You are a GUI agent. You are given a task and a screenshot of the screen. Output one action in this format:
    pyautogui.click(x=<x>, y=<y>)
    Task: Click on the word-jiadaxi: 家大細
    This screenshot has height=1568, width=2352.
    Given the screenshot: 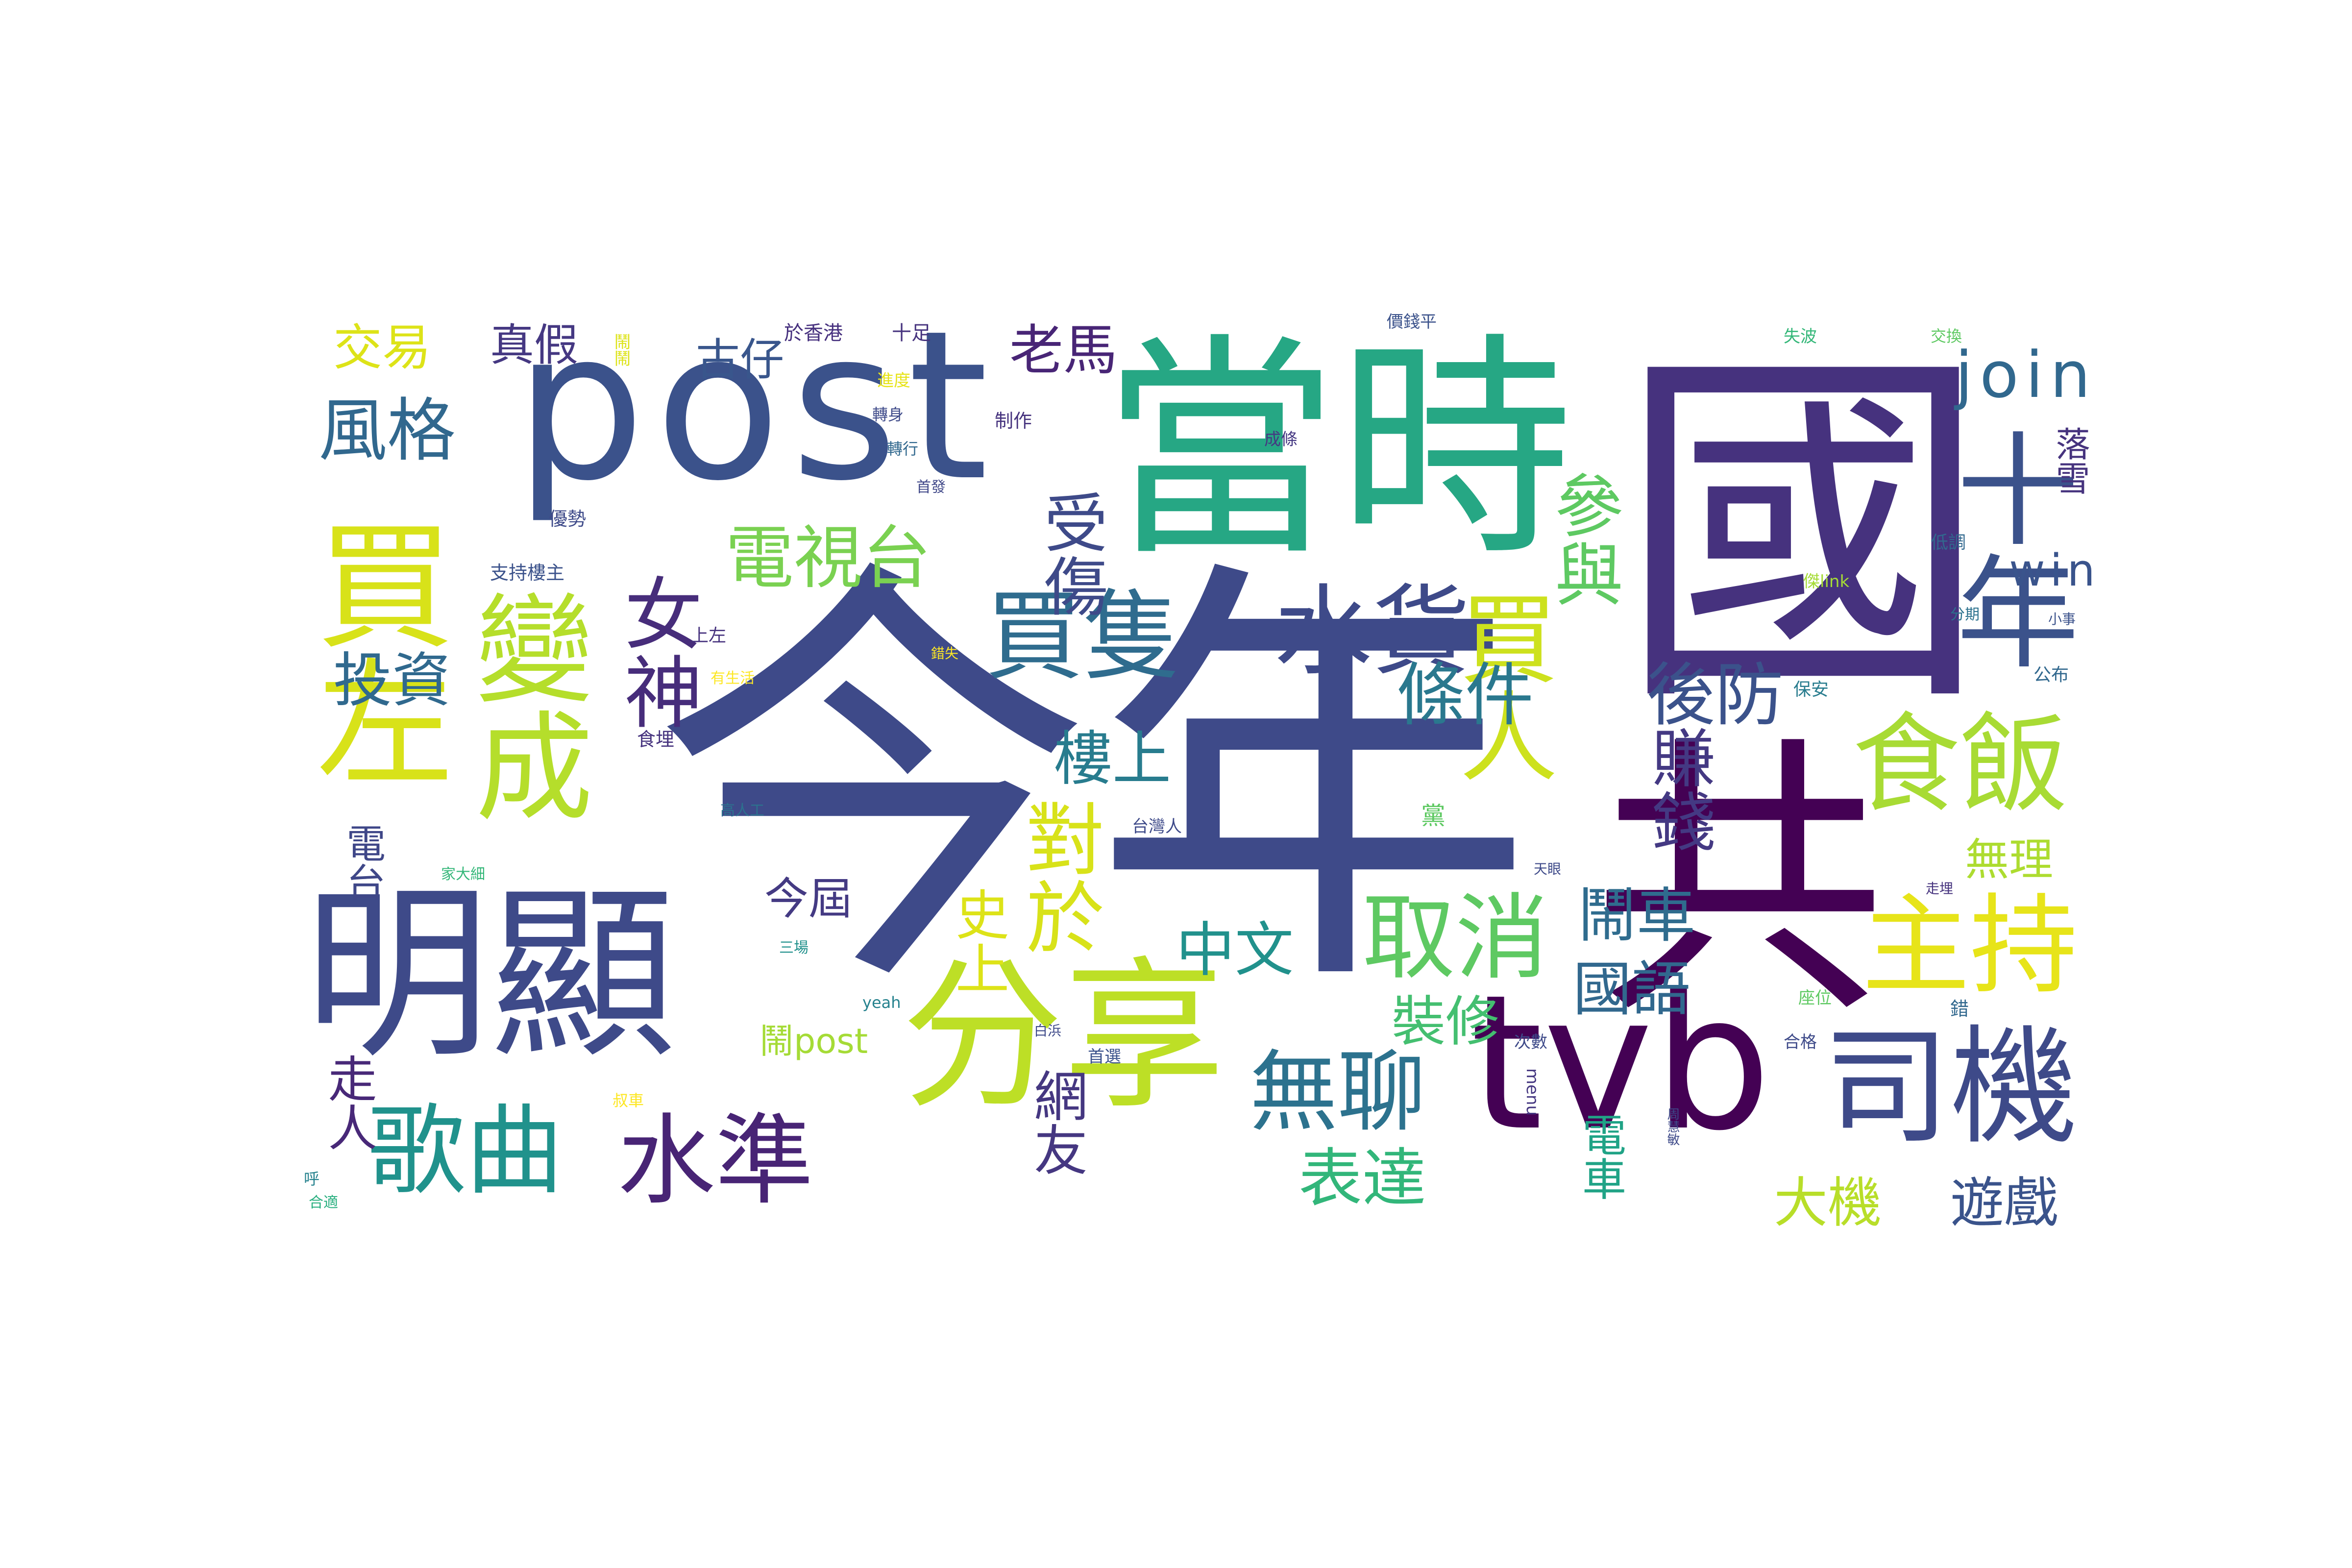 What is the action you would take?
    pyautogui.click(x=463, y=874)
    